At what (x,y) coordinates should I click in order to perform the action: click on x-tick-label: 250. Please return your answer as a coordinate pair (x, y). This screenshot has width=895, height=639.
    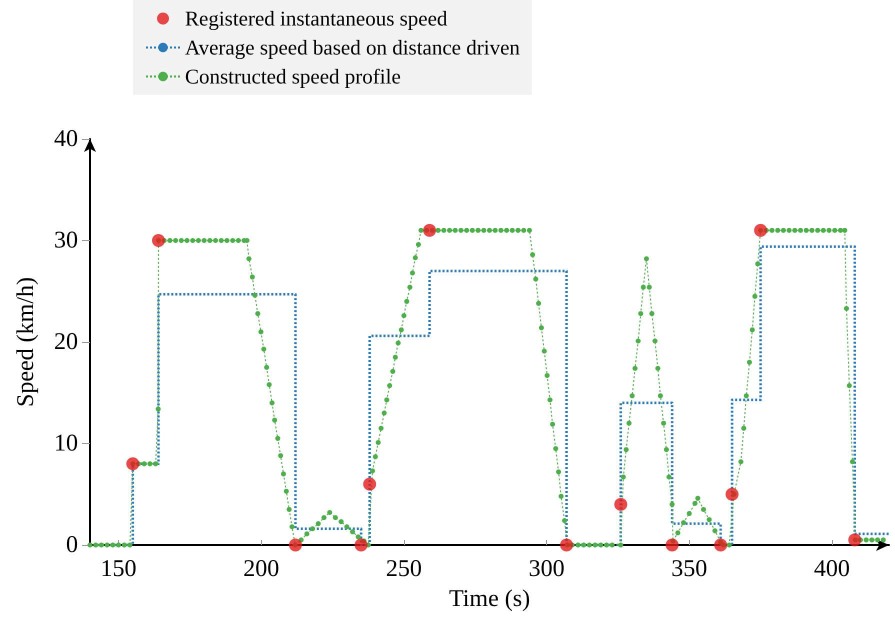
    Looking at the image, I should click on (404, 569).